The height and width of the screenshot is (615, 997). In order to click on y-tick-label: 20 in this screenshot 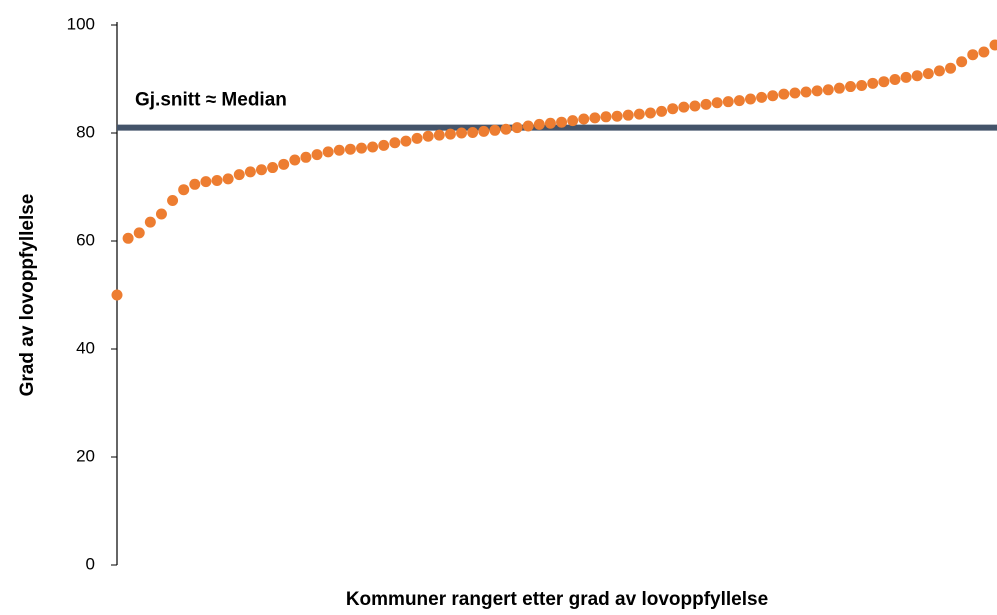, I will do `click(85, 455)`.